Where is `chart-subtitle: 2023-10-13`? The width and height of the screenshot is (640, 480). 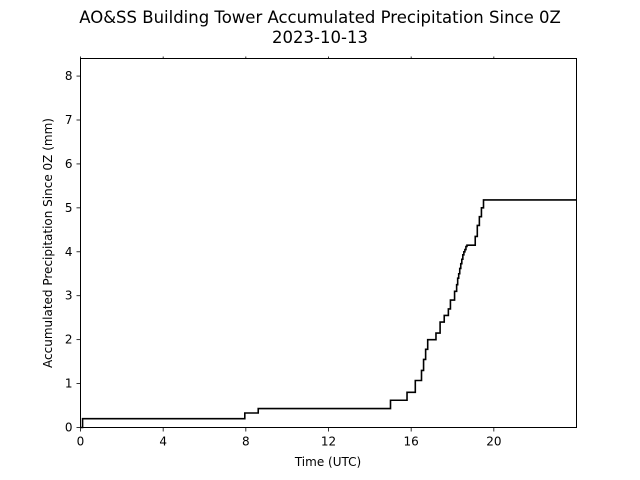
chart-subtitle: 2023-10-13 is located at coordinates (320, 37).